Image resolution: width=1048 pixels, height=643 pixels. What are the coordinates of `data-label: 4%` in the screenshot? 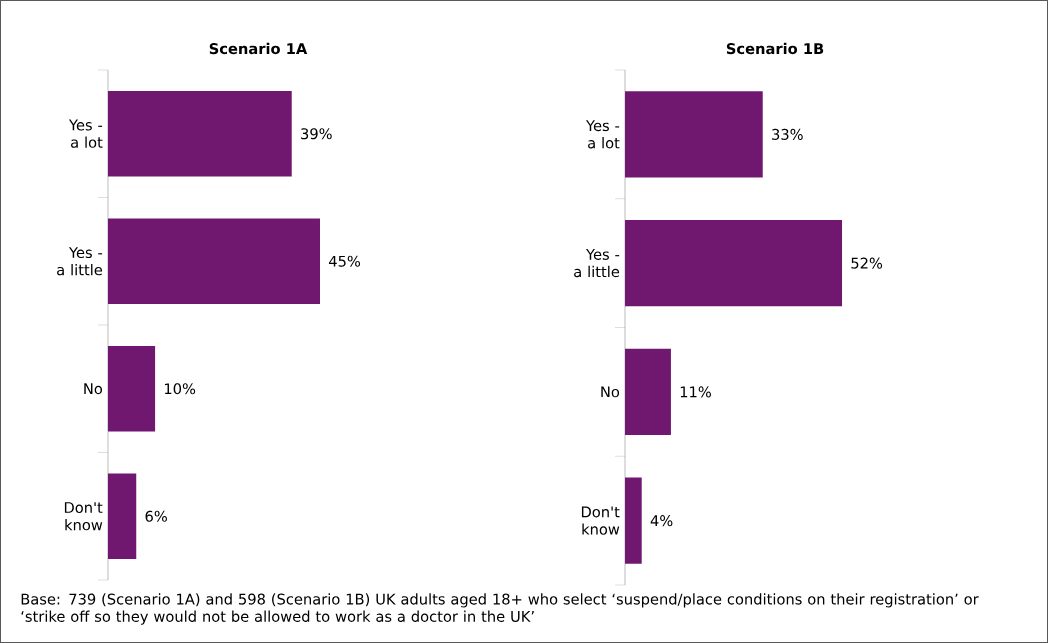 It's located at (661, 521).